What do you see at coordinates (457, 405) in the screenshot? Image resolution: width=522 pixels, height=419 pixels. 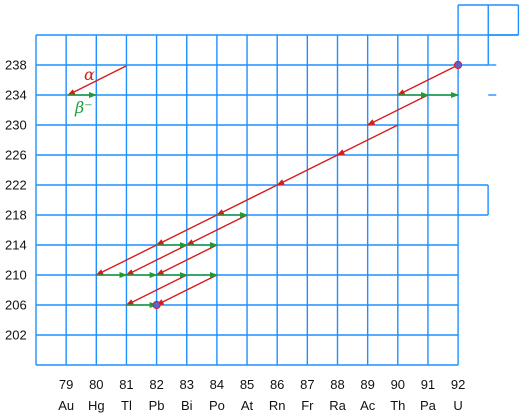 I see `x-tick-element: U` at bounding box center [457, 405].